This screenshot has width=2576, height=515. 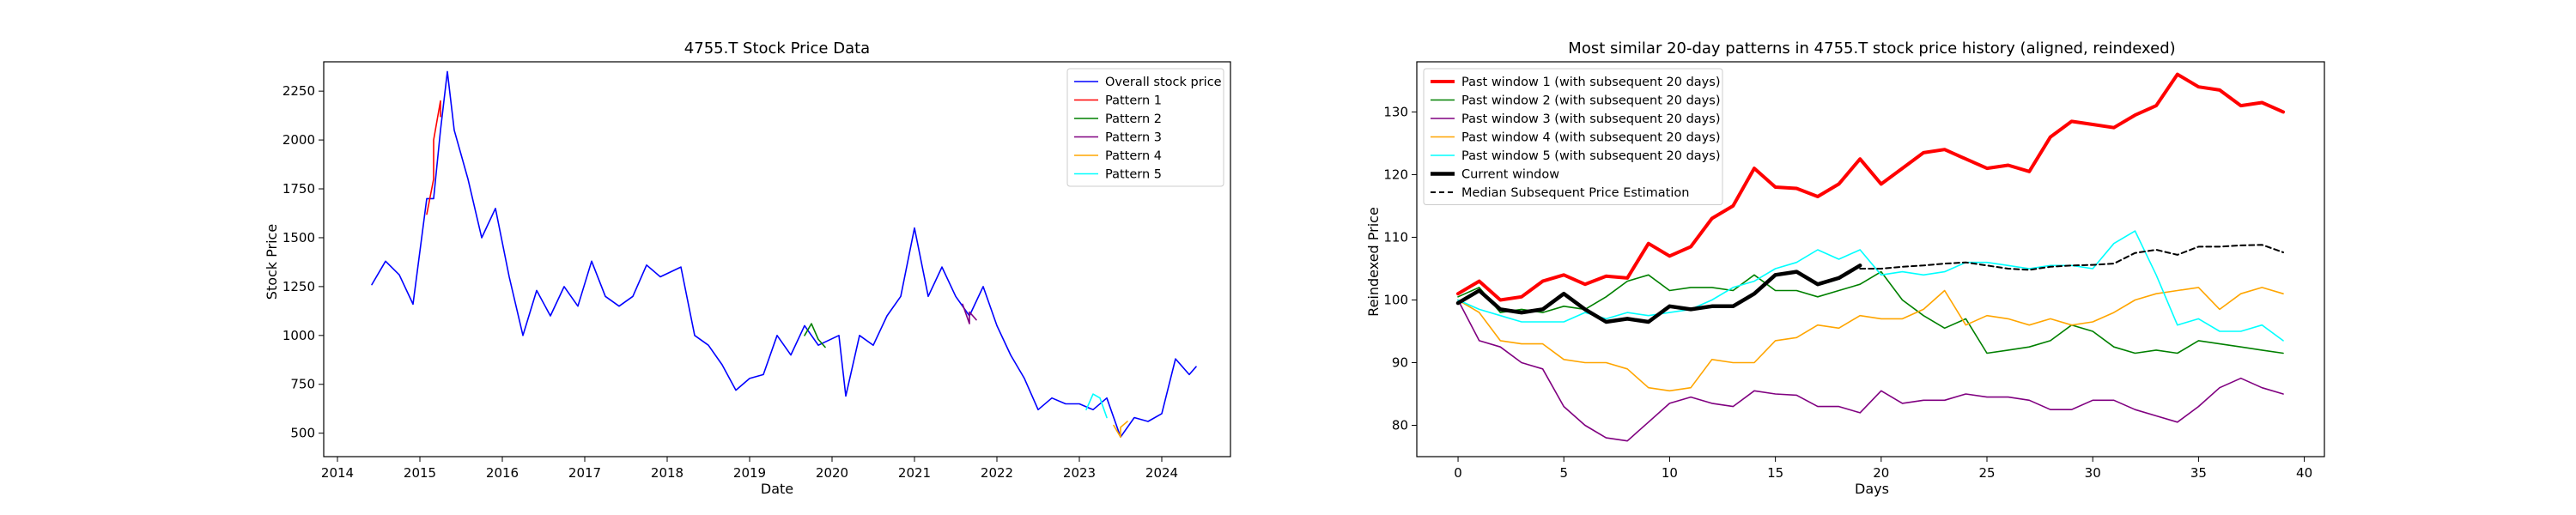 What do you see at coordinates (585, 473) in the screenshot?
I see `x-tick-label: 2017` at bounding box center [585, 473].